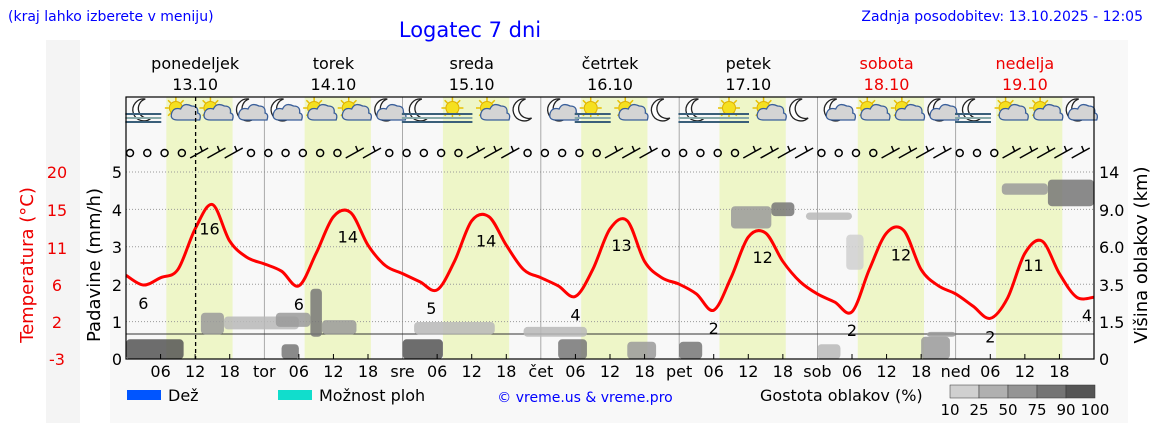  Describe the element at coordinates (886, 63) in the screenshot. I see `day-name: sobota` at that location.